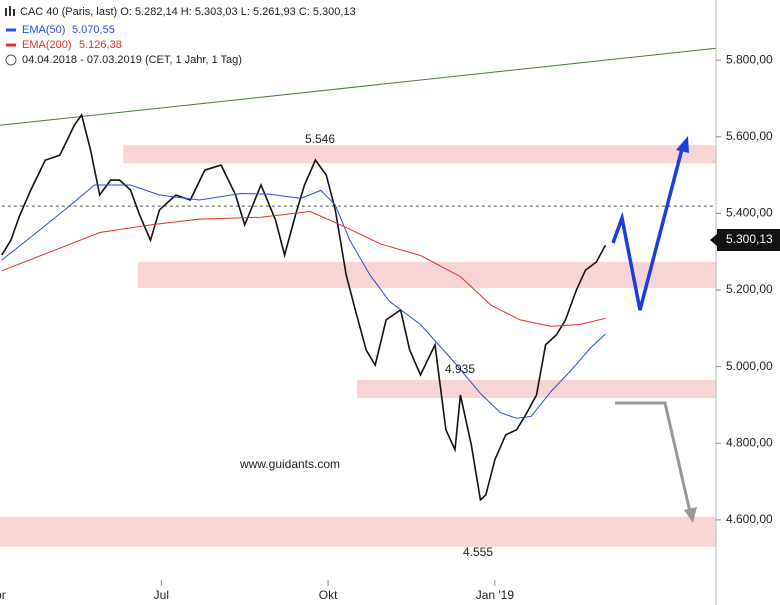 This screenshot has height=605, width=780. Describe the element at coordinates (749, 289) in the screenshot. I see `y-tick-label: 5.200,00` at that location.